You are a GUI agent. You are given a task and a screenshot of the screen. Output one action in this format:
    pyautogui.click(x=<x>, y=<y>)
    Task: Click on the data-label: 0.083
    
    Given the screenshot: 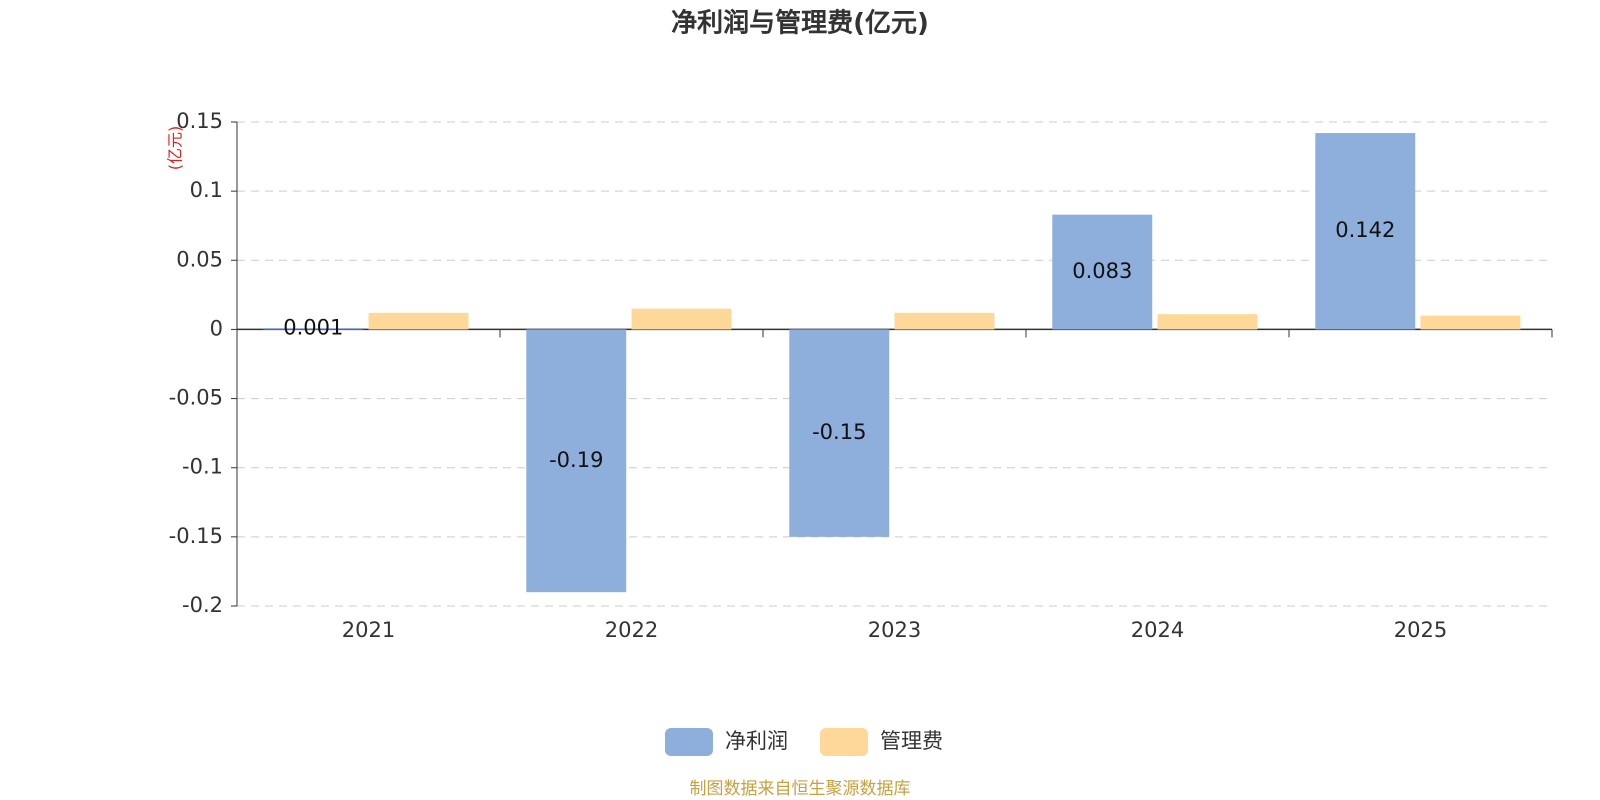 What is the action you would take?
    pyautogui.click(x=1102, y=271)
    